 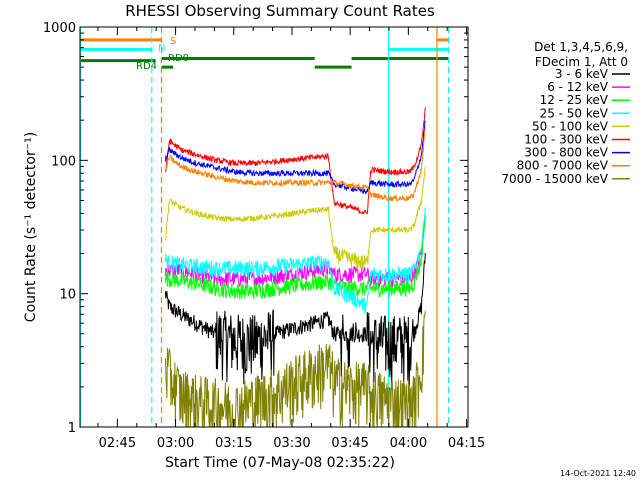 What do you see at coordinates (31, 227) in the screenshot?
I see `y-axis-label: Count Rate (s⁻¹ detector⁻¹)` at bounding box center [31, 227].